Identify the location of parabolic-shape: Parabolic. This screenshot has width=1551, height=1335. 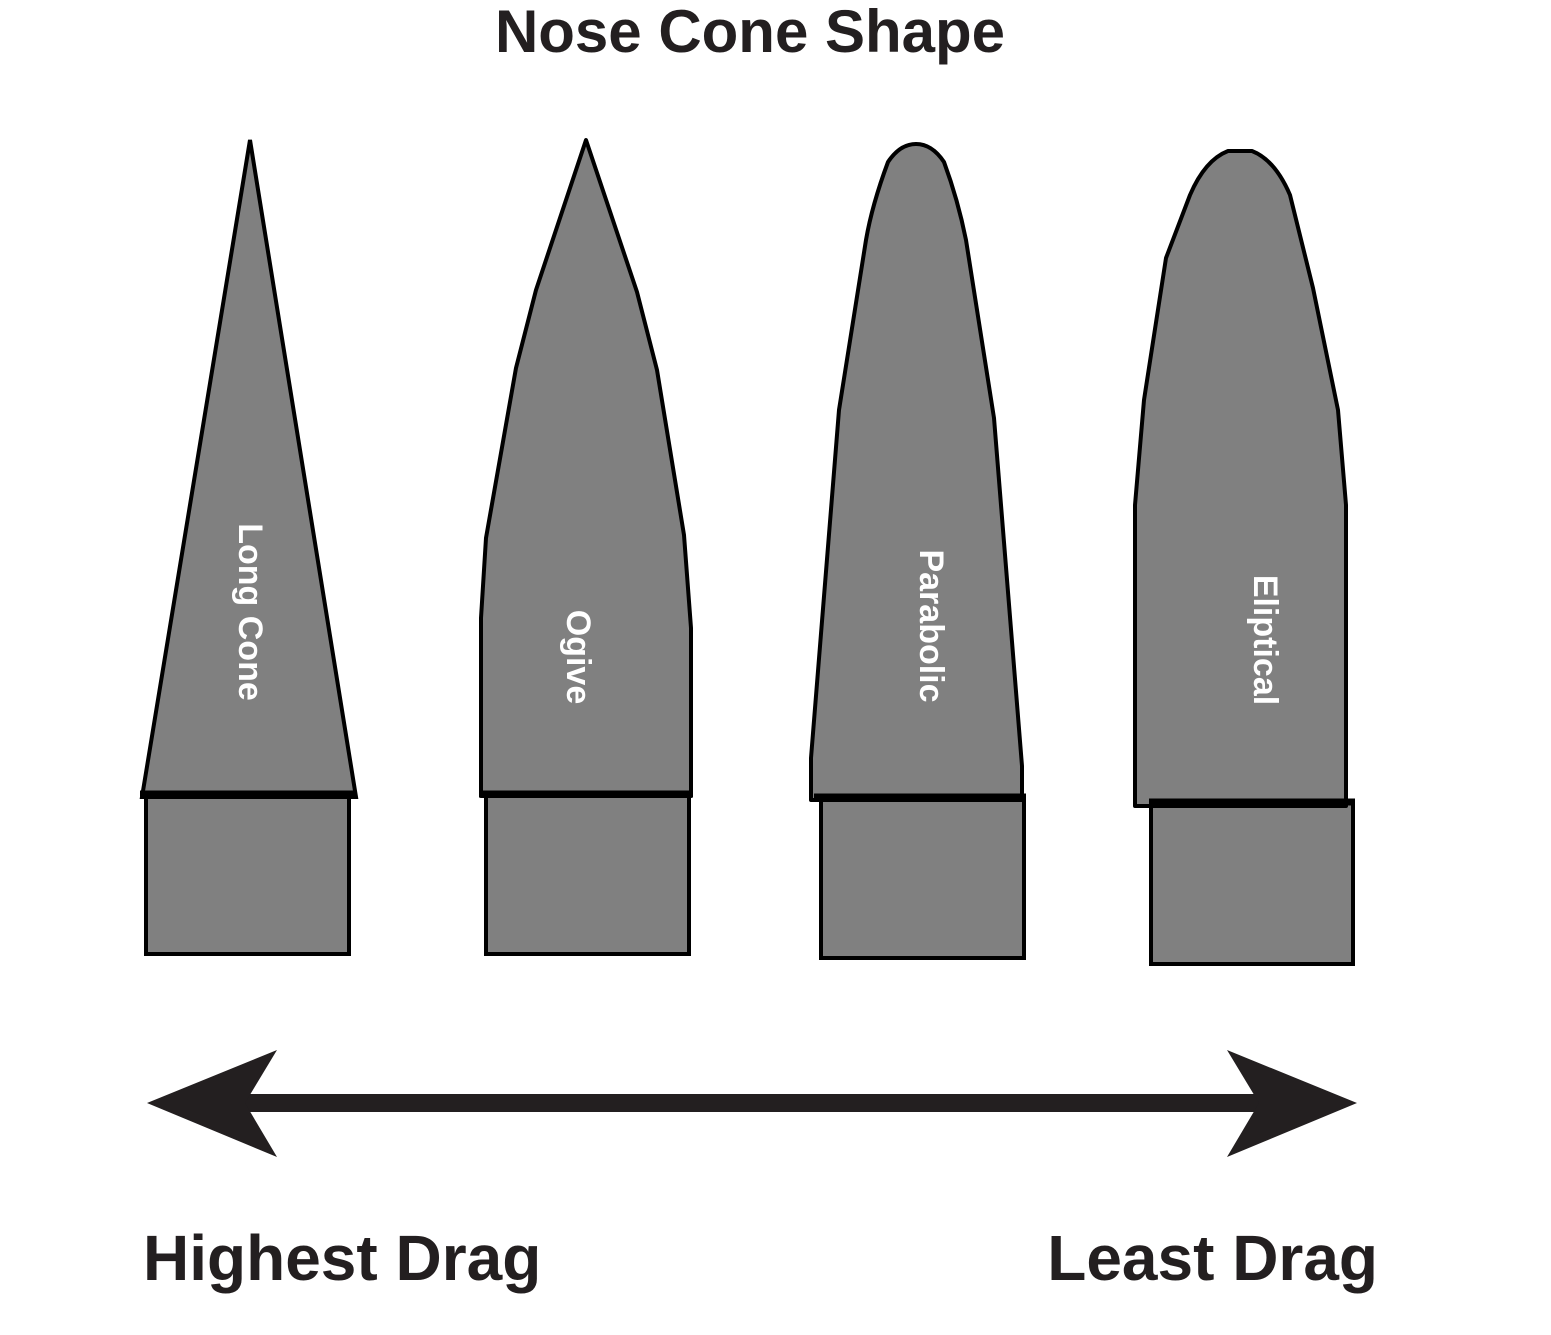
(917, 551).